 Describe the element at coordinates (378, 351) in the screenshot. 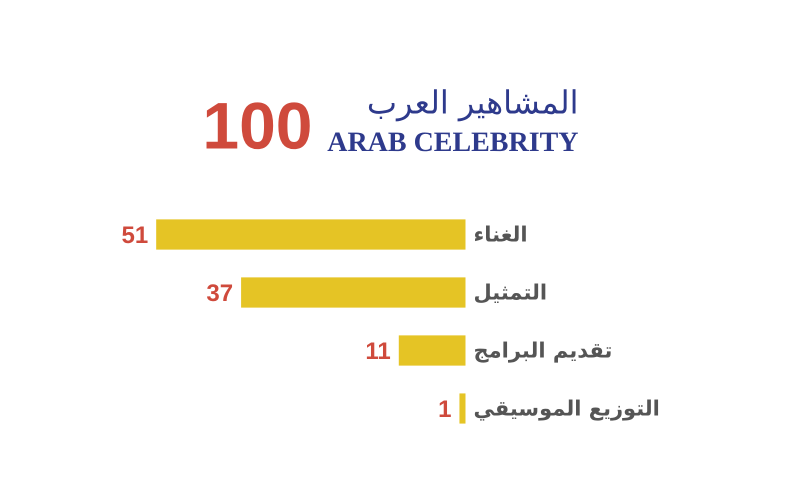

I see `data-label: 11` at that location.